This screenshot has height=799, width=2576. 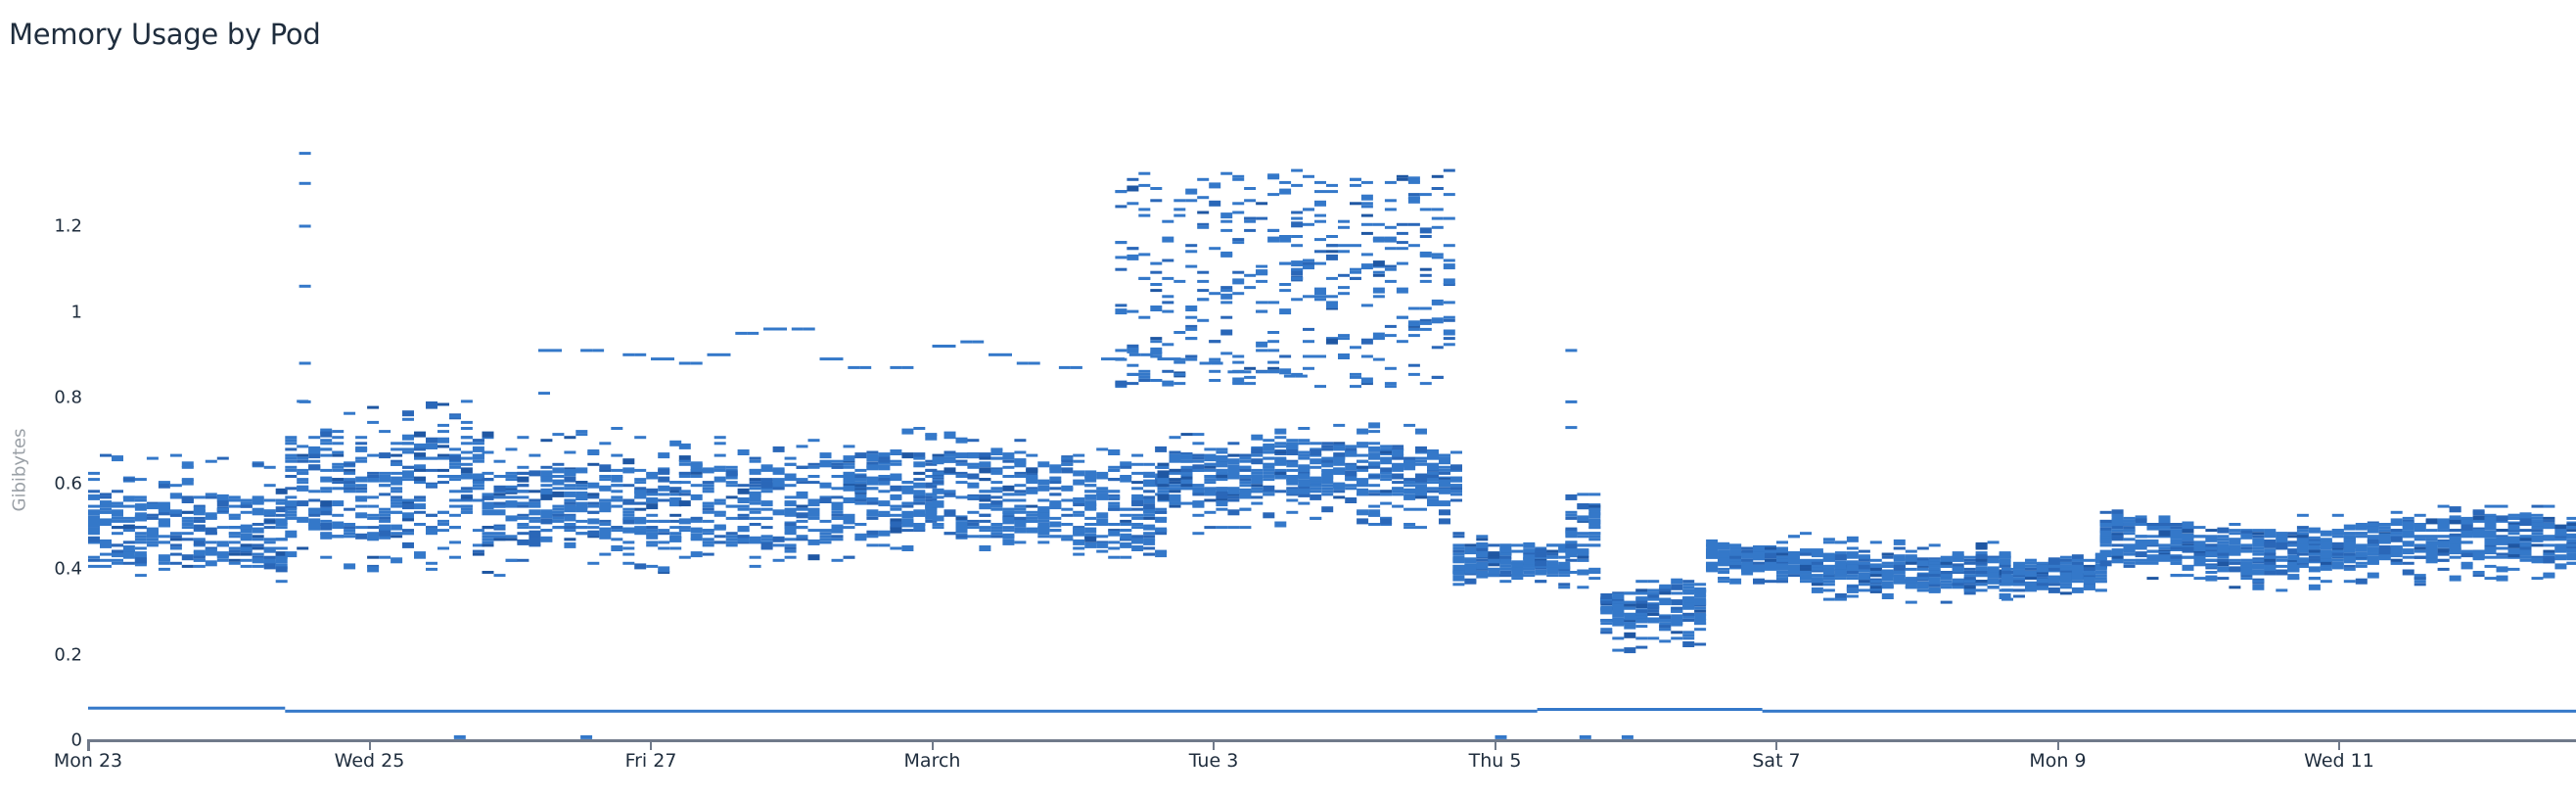 I want to click on x-axis-origin-tick, so click(x=88, y=745).